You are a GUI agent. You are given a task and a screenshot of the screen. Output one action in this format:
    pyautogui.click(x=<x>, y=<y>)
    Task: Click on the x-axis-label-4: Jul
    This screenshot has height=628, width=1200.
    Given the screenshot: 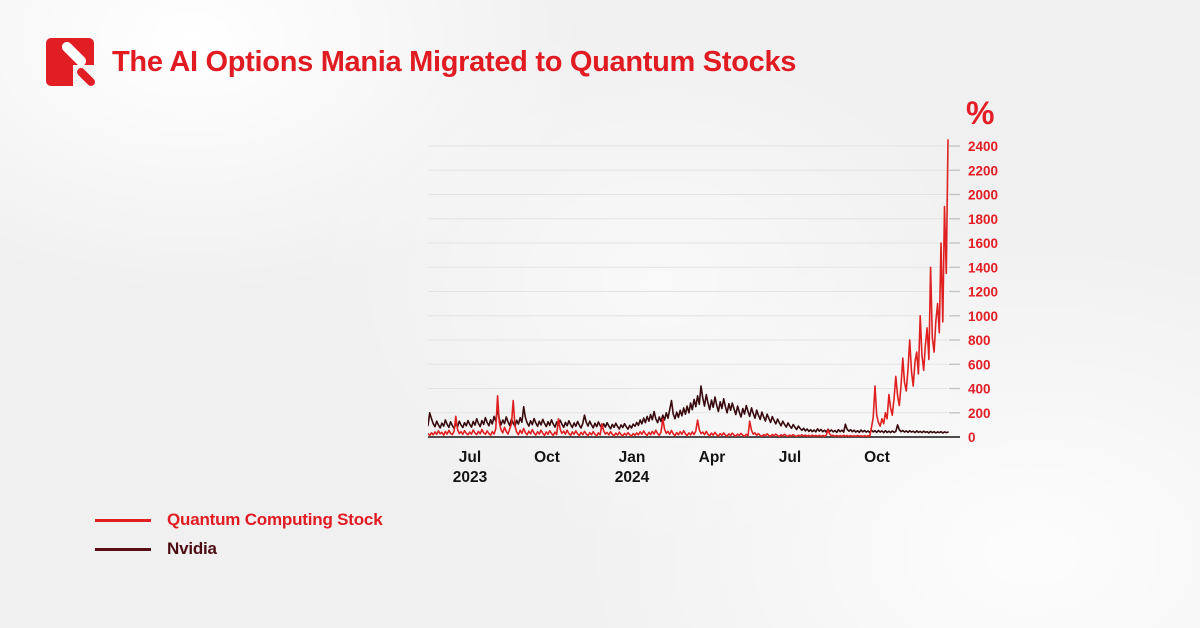 What is the action you would take?
    pyautogui.click(x=790, y=457)
    